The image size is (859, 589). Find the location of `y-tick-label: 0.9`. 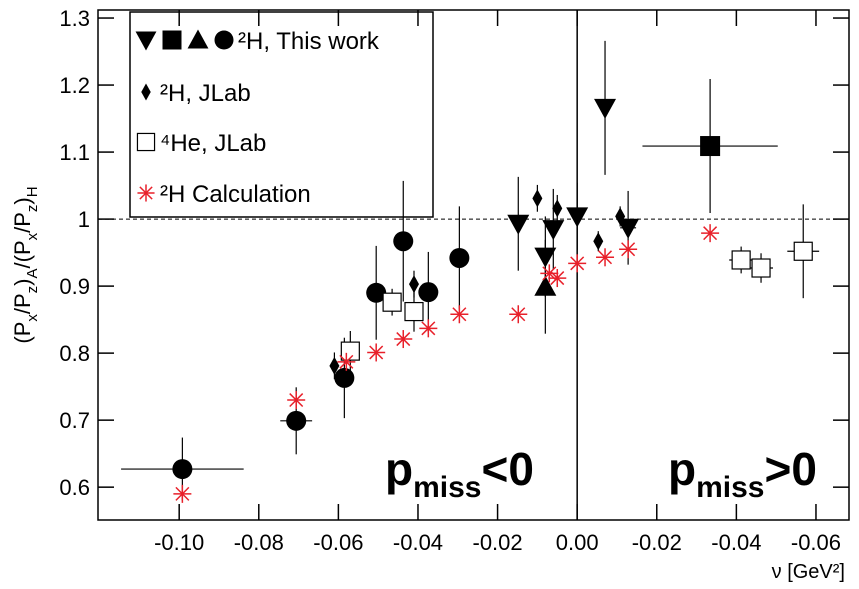

y-tick-label: 0.9 is located at coordinates (74, 286).